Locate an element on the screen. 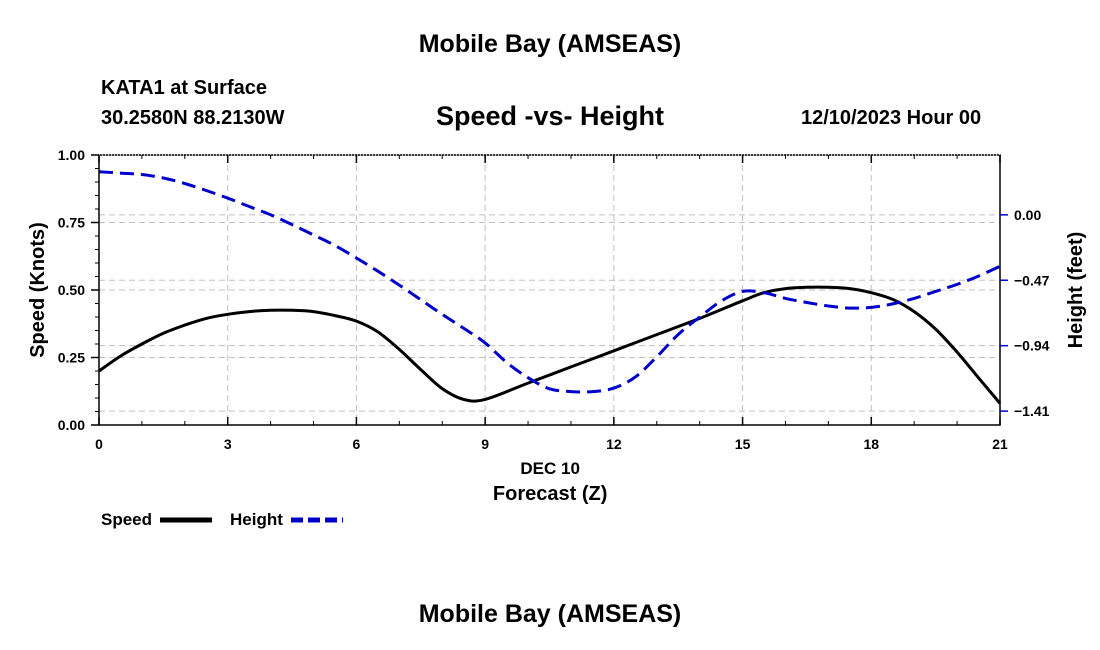  legend: Speed Height is located at coordinates (222, 519).